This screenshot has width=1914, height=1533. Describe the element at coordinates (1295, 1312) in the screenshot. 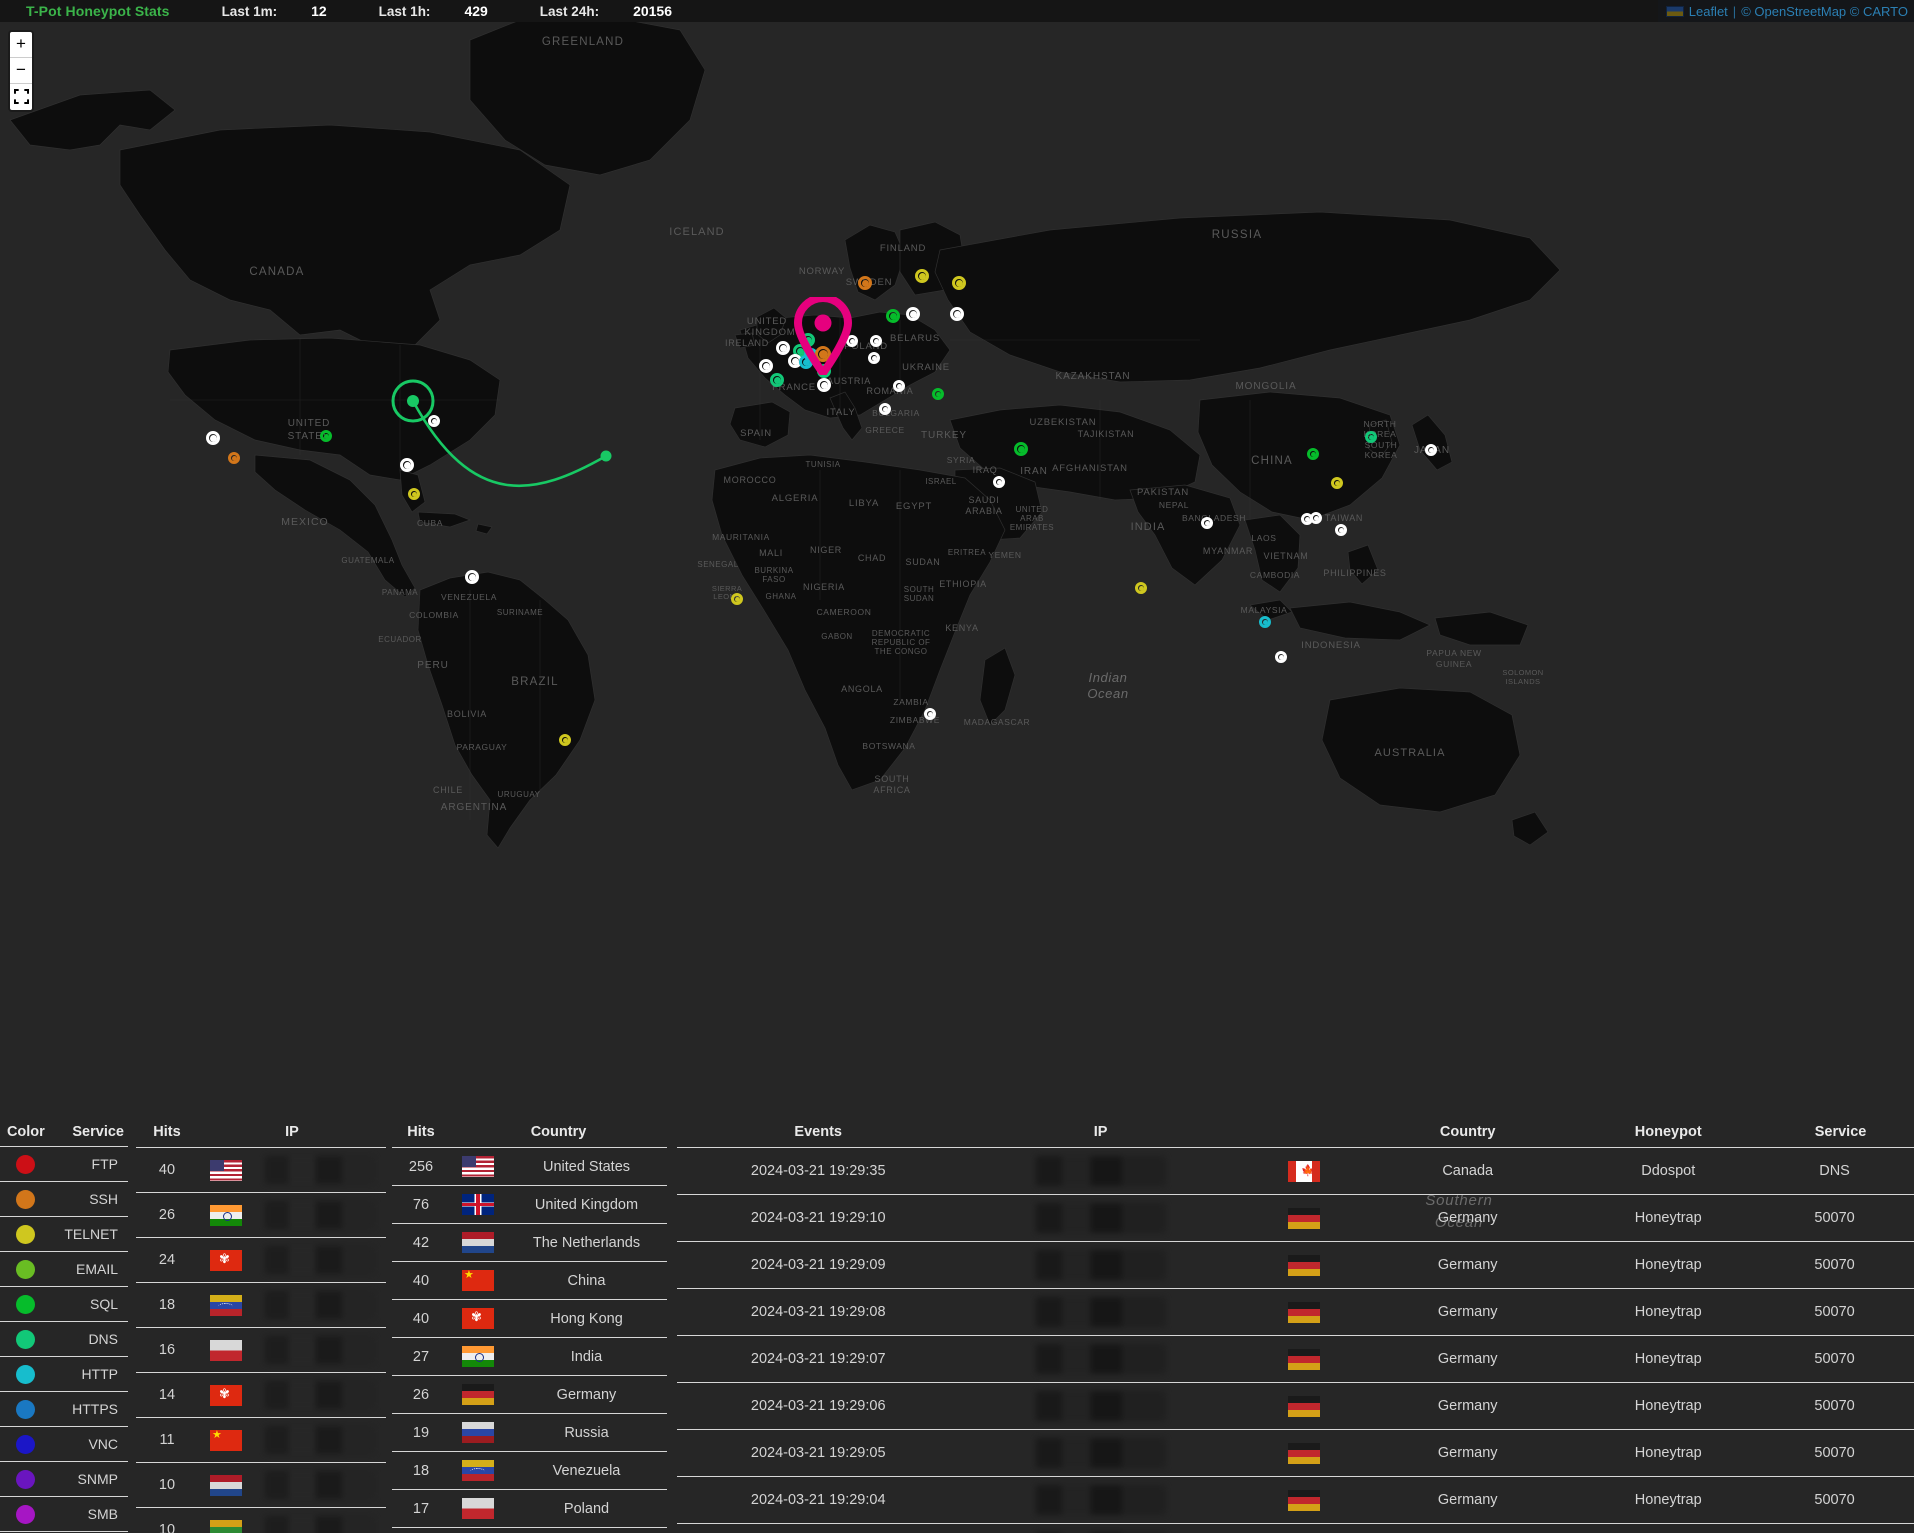

I see `table-row: 2024-03-21 19:29:08 Germany Honeytrap 50070` at that location.